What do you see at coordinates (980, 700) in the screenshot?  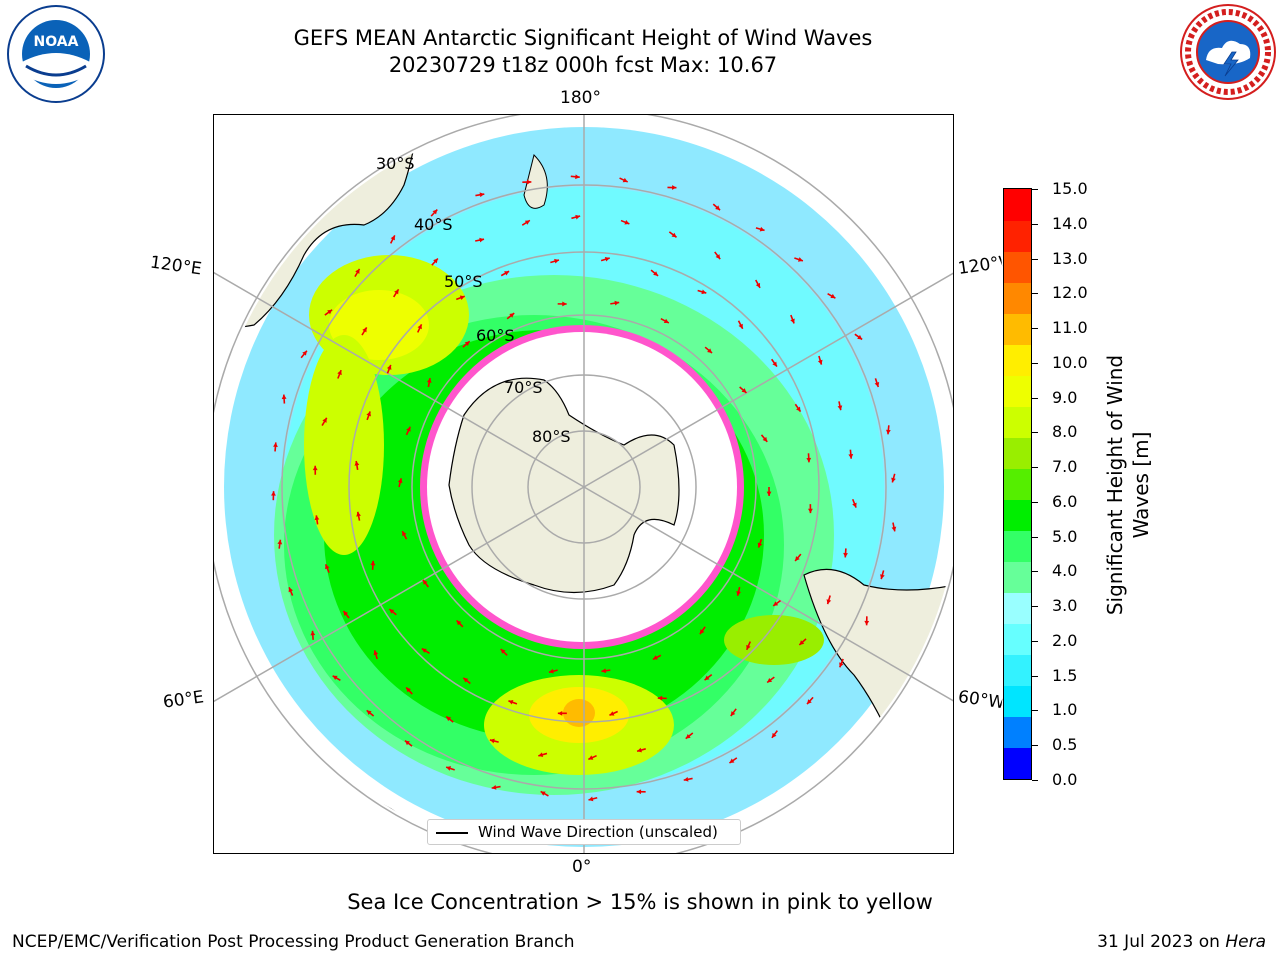 I see `lon-label-lower-right: 60°W` at bounding box center [980, 700].